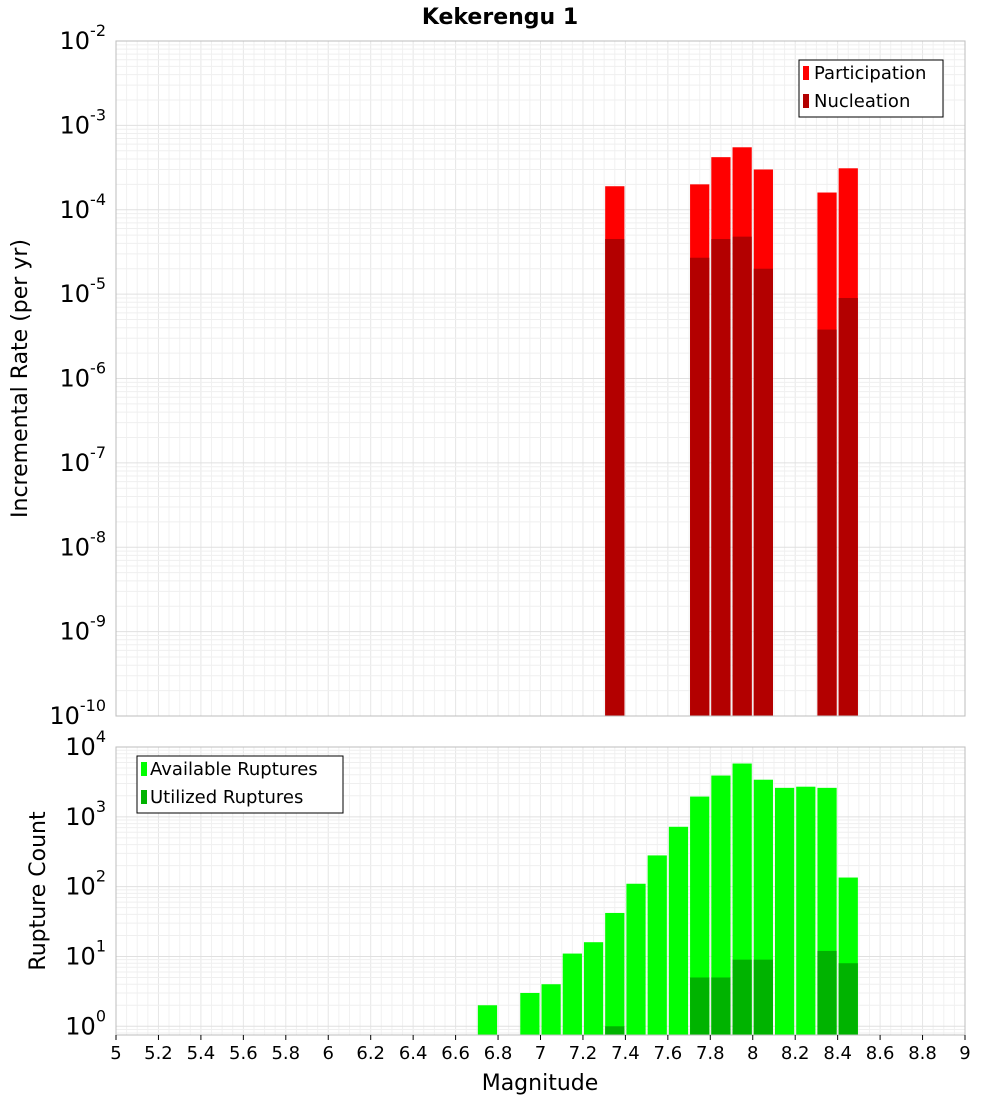 This screenshot has height=1104, width=1000. What do you see at coordinates (20, 378) in the screenshot?
I see `top-panel-y-axis-label: Incremental Rate (per yr)` at bounding box center [20, 378].